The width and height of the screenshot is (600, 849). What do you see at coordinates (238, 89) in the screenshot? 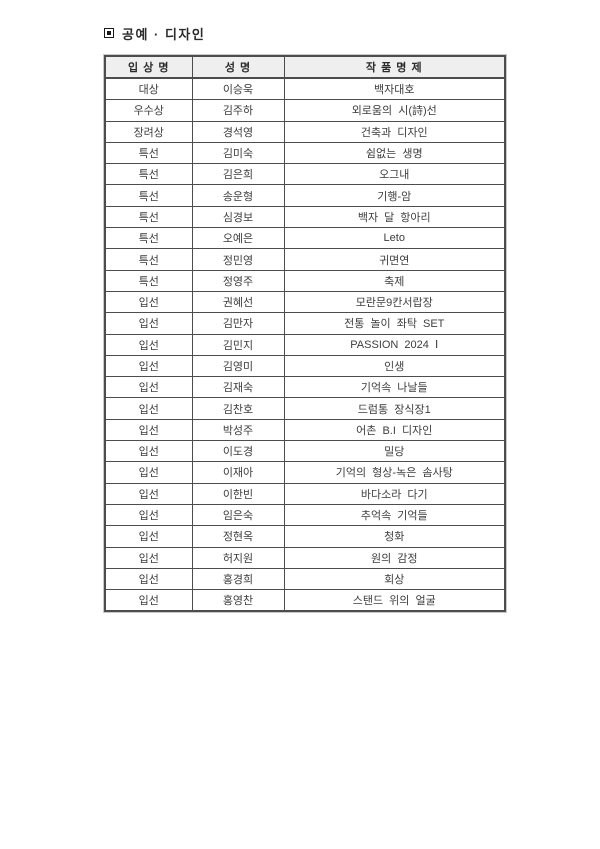
I see `name-cell: 이승욱` at bounding box center [238, 89].